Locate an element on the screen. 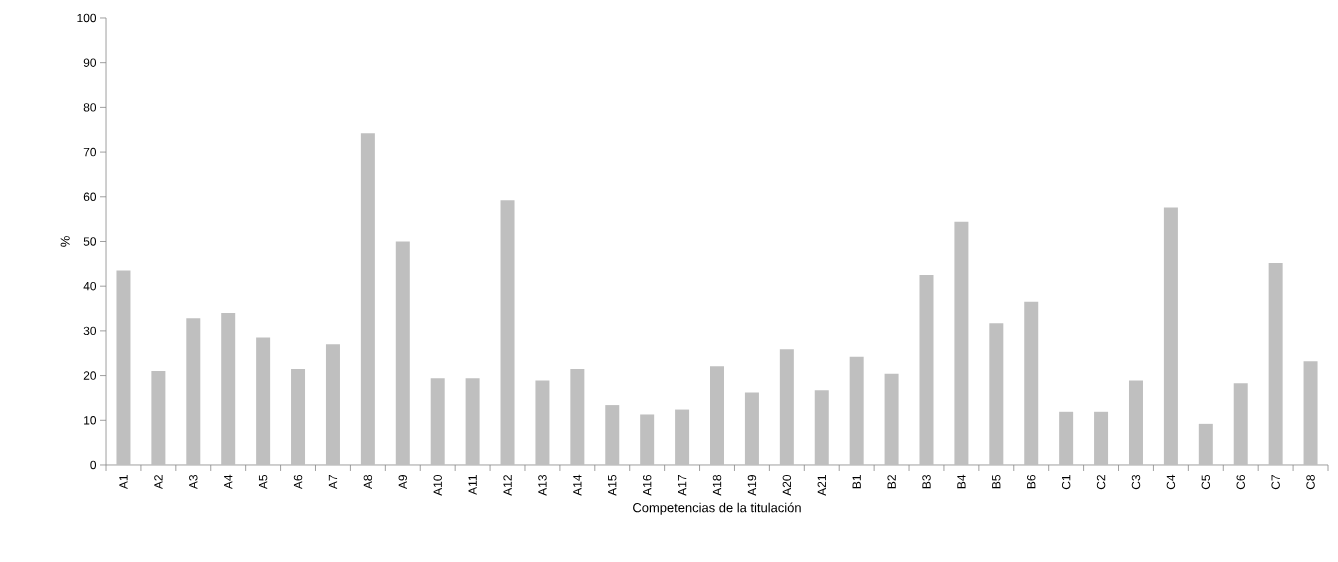 The width and height of the screenshot is (1338, 562). y-tick-label: 40 is located at coordinates (90, 286).